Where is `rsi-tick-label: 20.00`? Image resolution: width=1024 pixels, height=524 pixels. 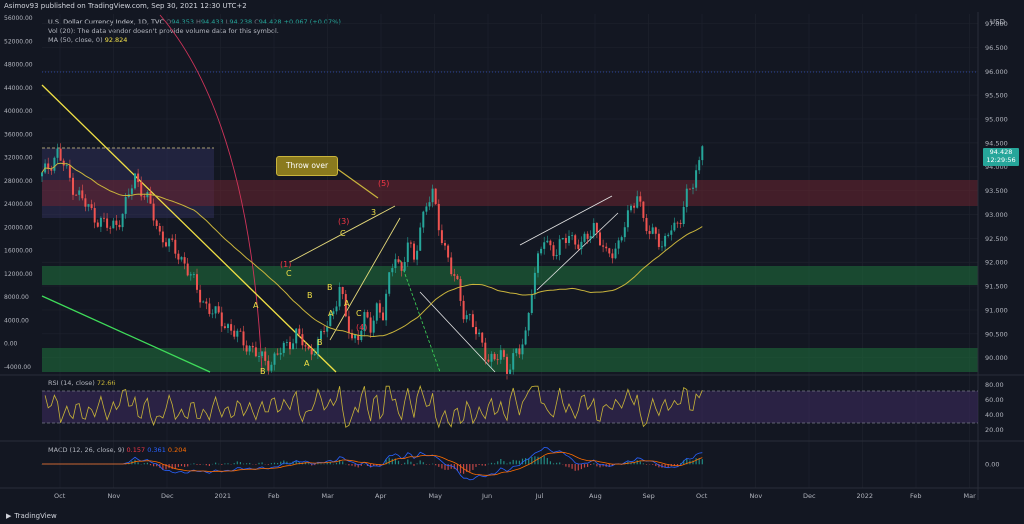
rsi-tick-label: 20.00 is located at coordinates (994, 430).